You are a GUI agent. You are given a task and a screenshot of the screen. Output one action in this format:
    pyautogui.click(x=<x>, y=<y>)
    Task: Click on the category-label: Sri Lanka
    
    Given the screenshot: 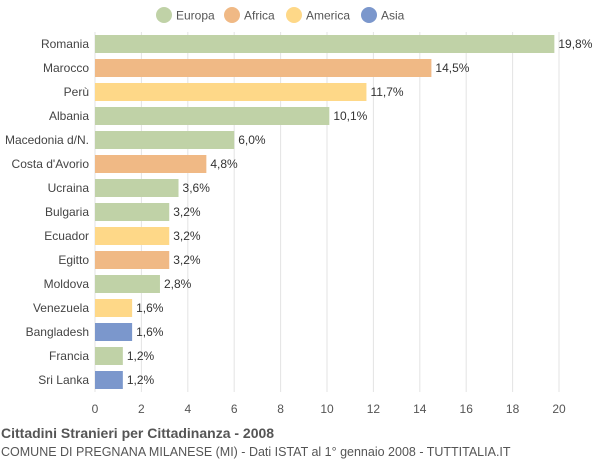 What is the action you would take?
    pyautogui.click(x=63, y=380)
    